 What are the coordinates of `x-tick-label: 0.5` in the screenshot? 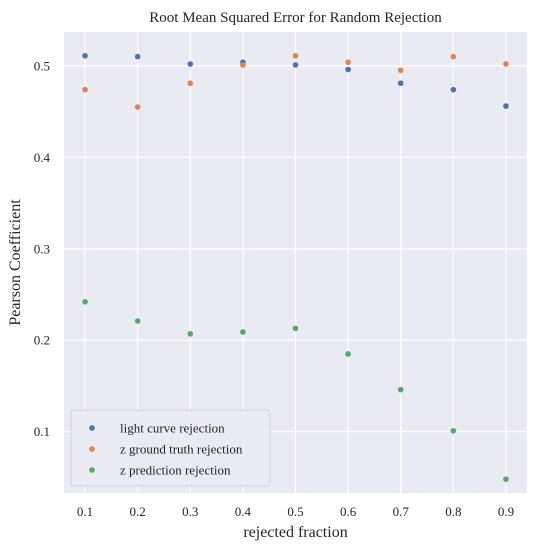 It's located at (295, 511).